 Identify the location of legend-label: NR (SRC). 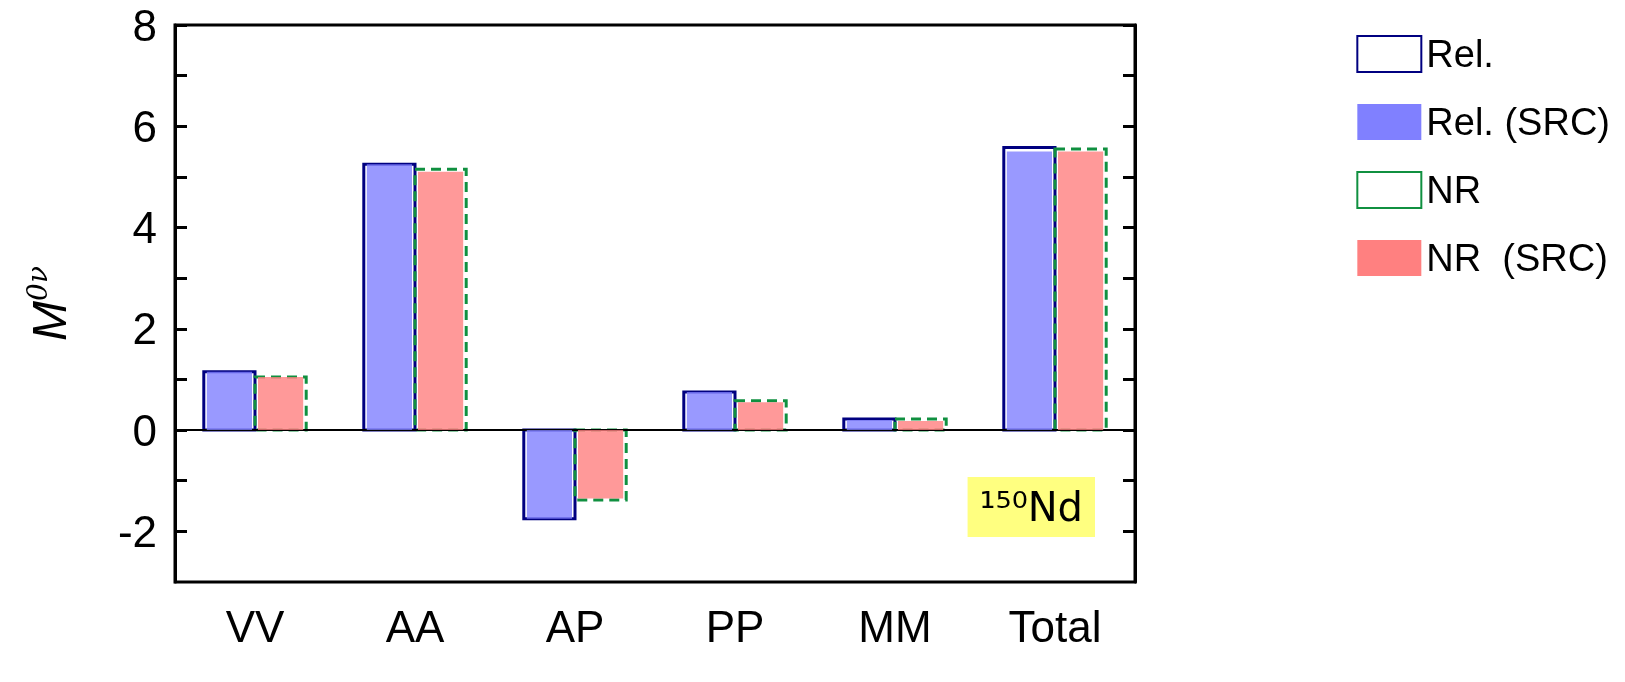
(1517, 258).